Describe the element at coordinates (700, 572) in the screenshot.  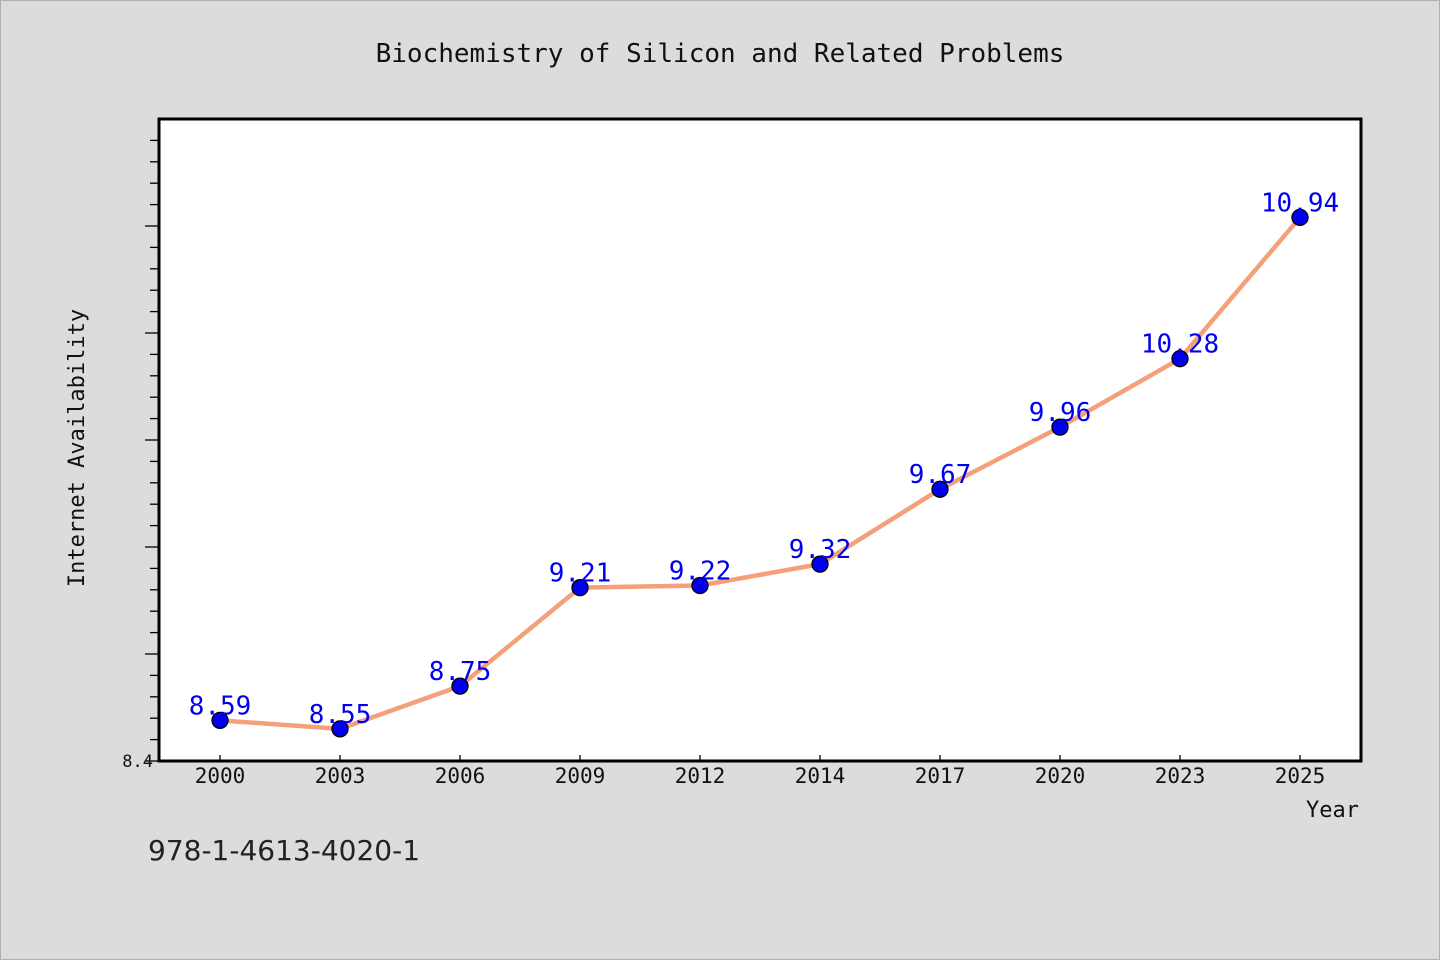
I see `data-label: 9.22` at that location.